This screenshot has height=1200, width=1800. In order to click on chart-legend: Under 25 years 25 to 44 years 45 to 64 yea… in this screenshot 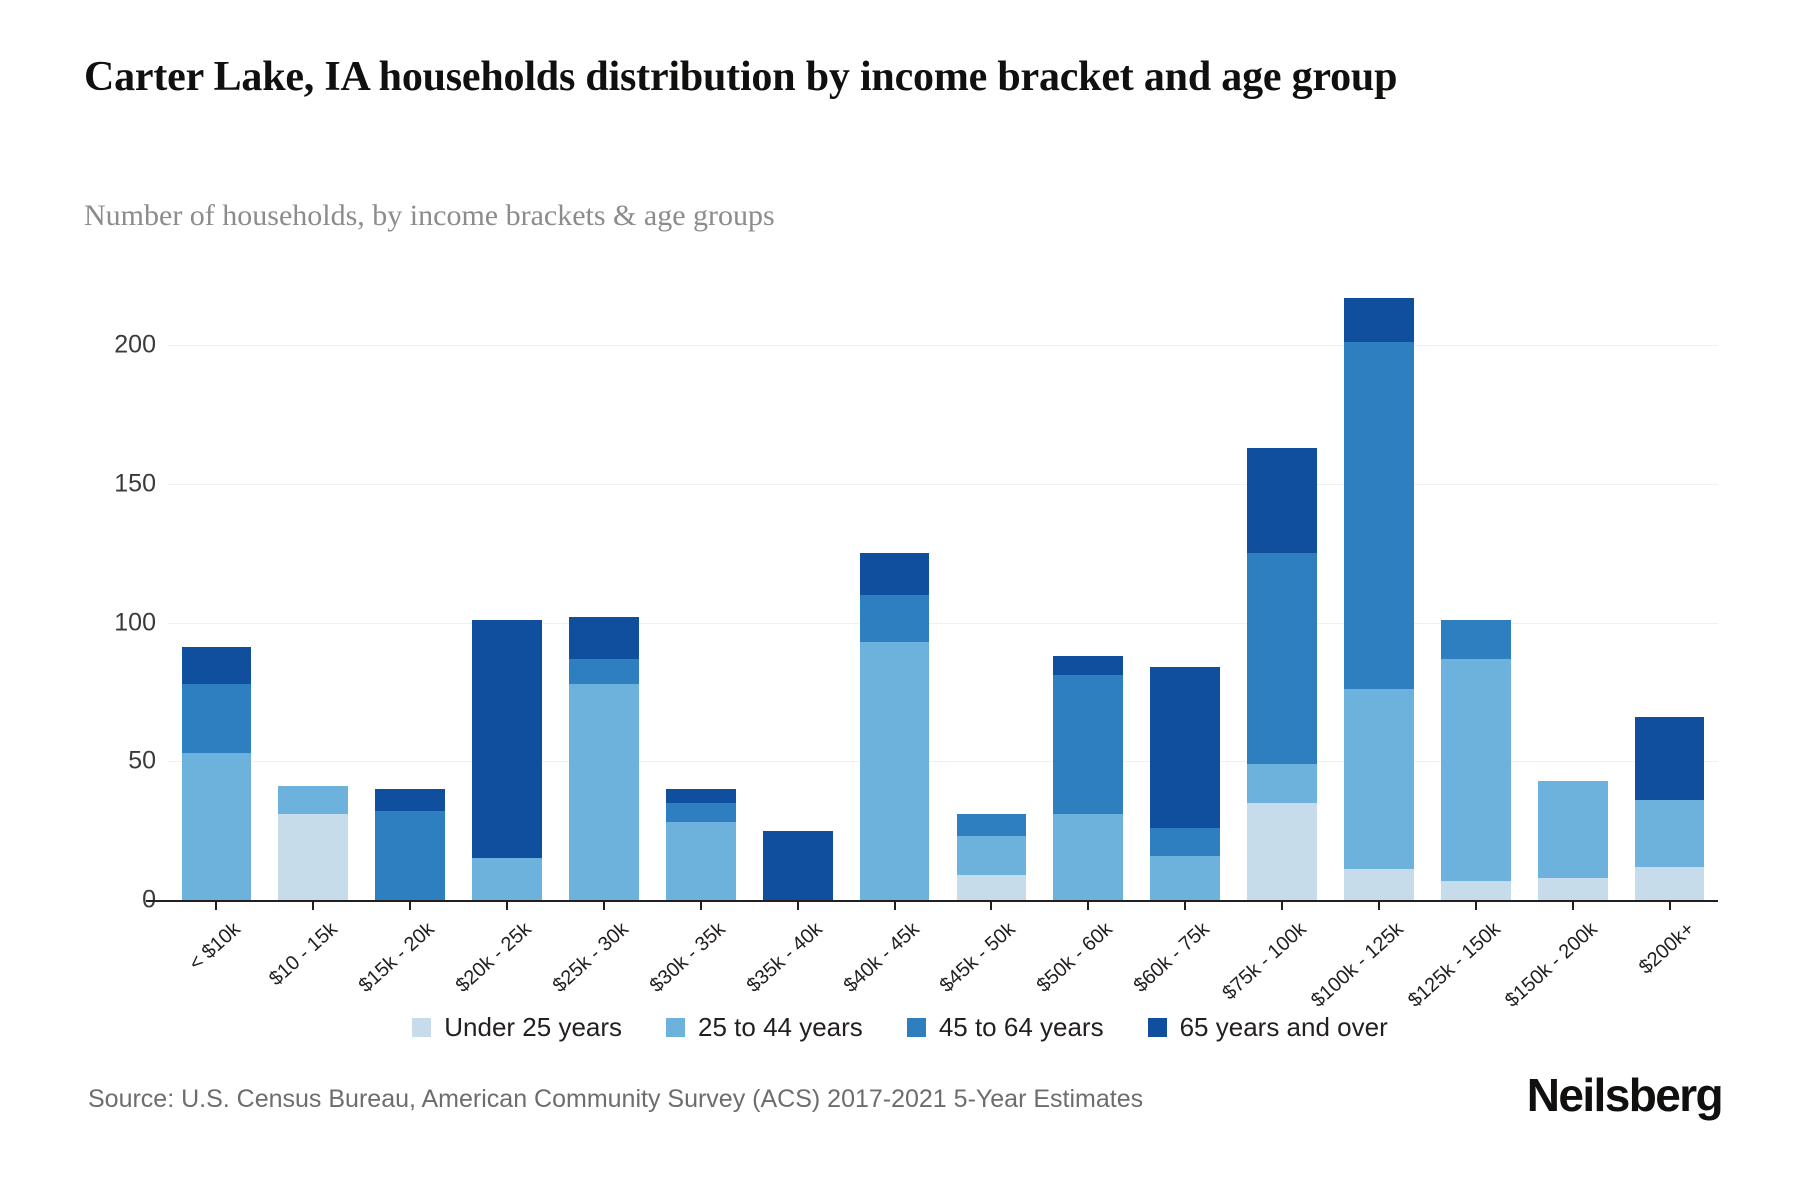, I will do `click(900, 1027)`.